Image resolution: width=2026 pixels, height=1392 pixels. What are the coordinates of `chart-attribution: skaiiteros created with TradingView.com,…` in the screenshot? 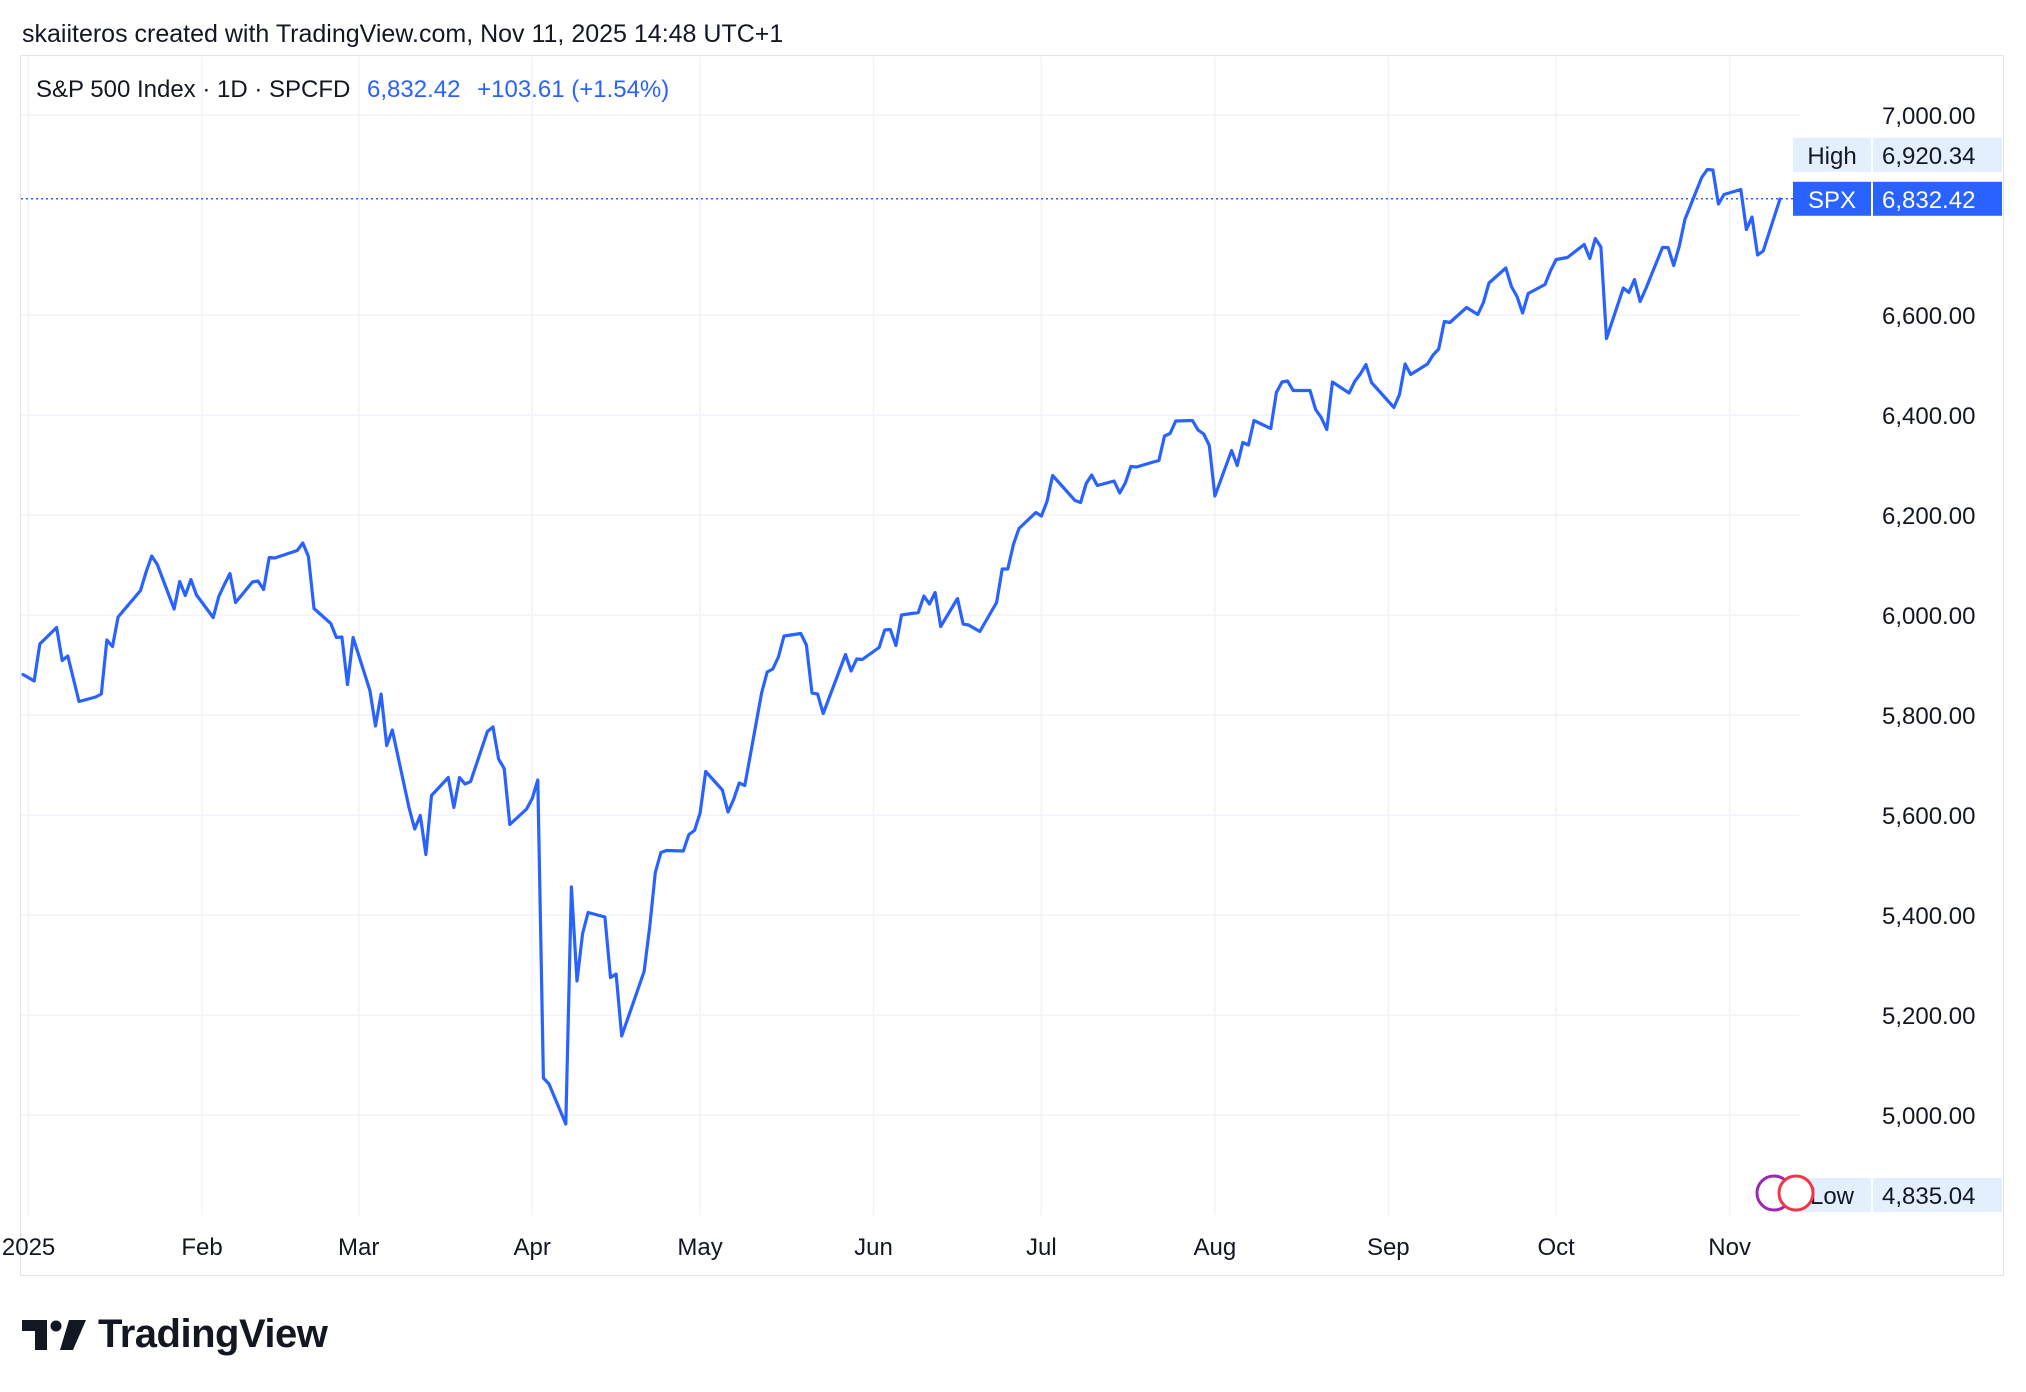 It's located at (403, 34).